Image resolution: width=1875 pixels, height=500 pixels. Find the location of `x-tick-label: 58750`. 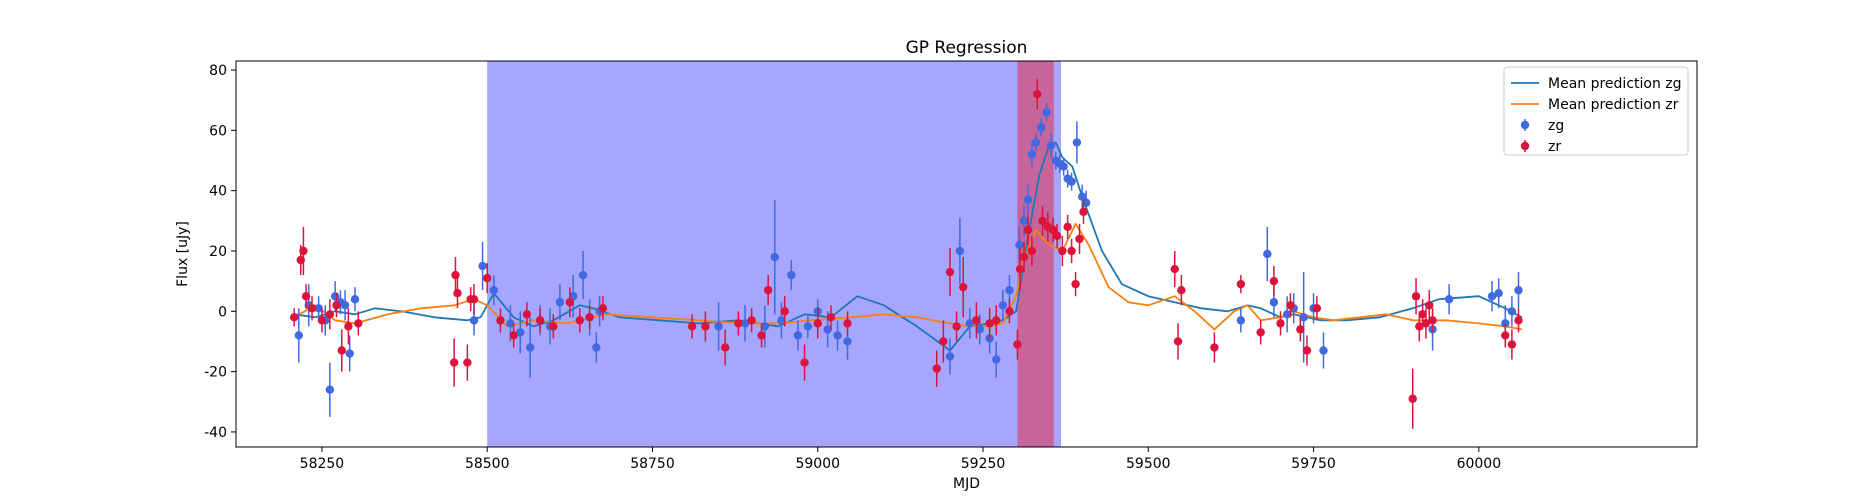

x-tick-label: 58750 is located at coordinates (652, 464).